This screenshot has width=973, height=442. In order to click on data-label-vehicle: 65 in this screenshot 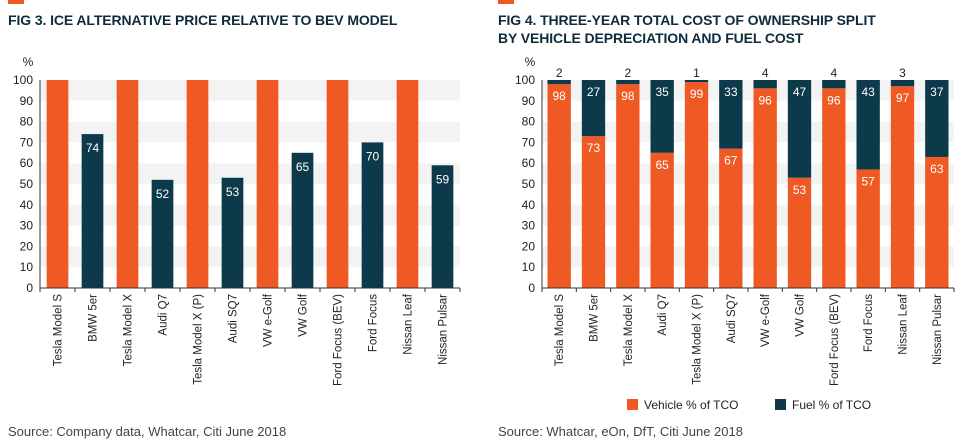, I will do `click(662, 165)`.